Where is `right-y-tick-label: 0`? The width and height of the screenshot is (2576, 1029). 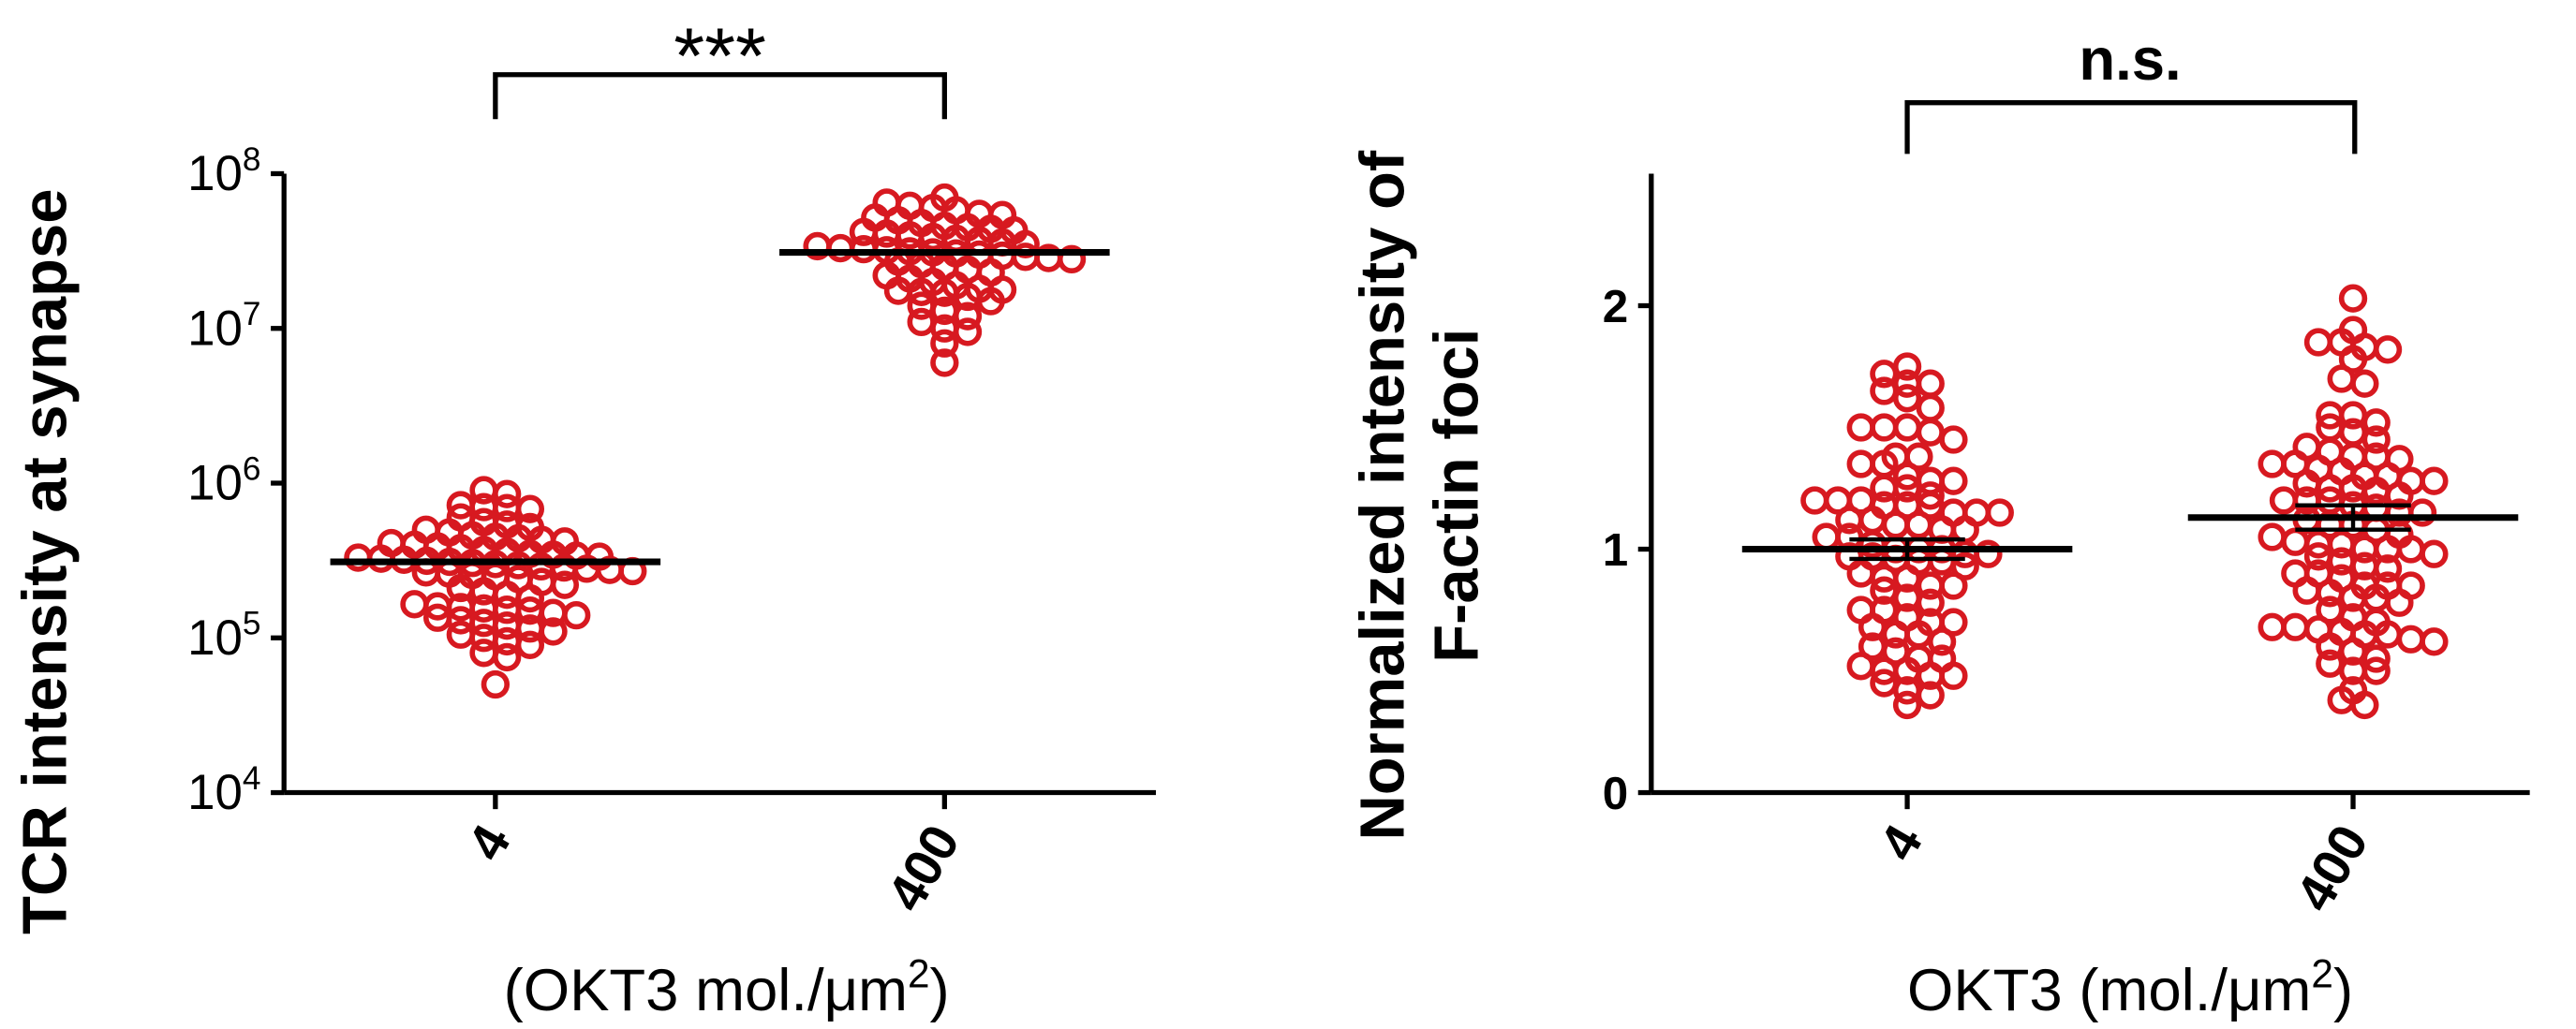
right-y-tick-label: 0 is located at coordinates (1615, 793).